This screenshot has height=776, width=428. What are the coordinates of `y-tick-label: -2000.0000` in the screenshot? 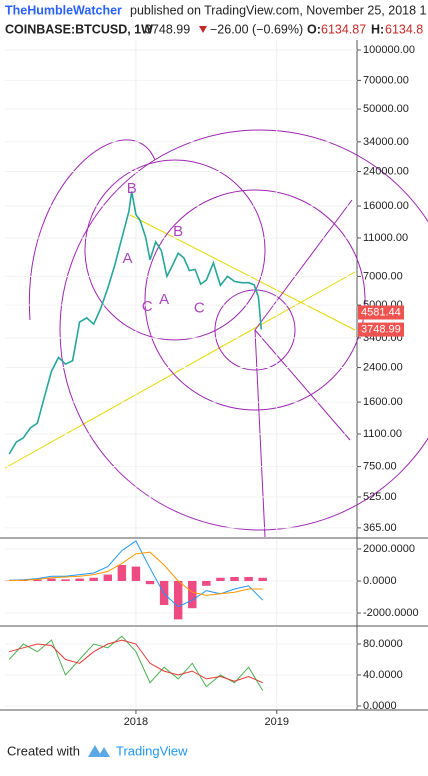 It's located at (391, 613).